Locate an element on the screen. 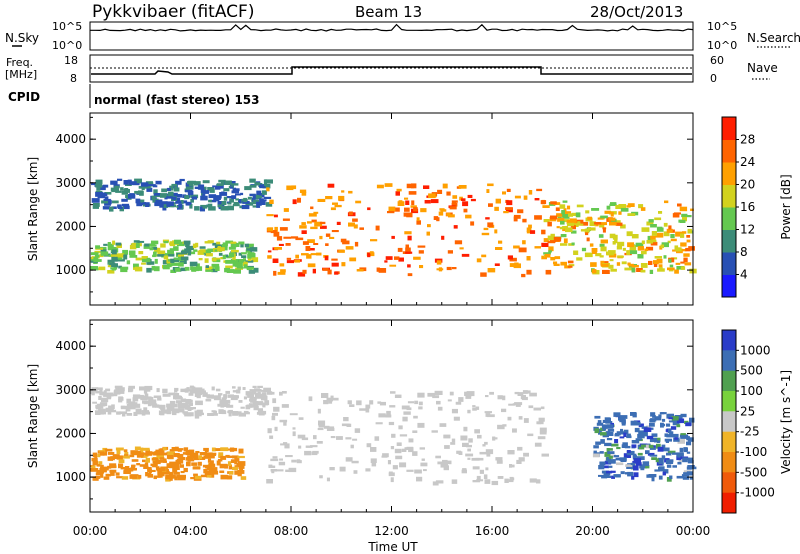 Image resolution: width=800 pixels, height=554 pixels. freq-right-tick-top: 60 is located at coordinates (717, 60).